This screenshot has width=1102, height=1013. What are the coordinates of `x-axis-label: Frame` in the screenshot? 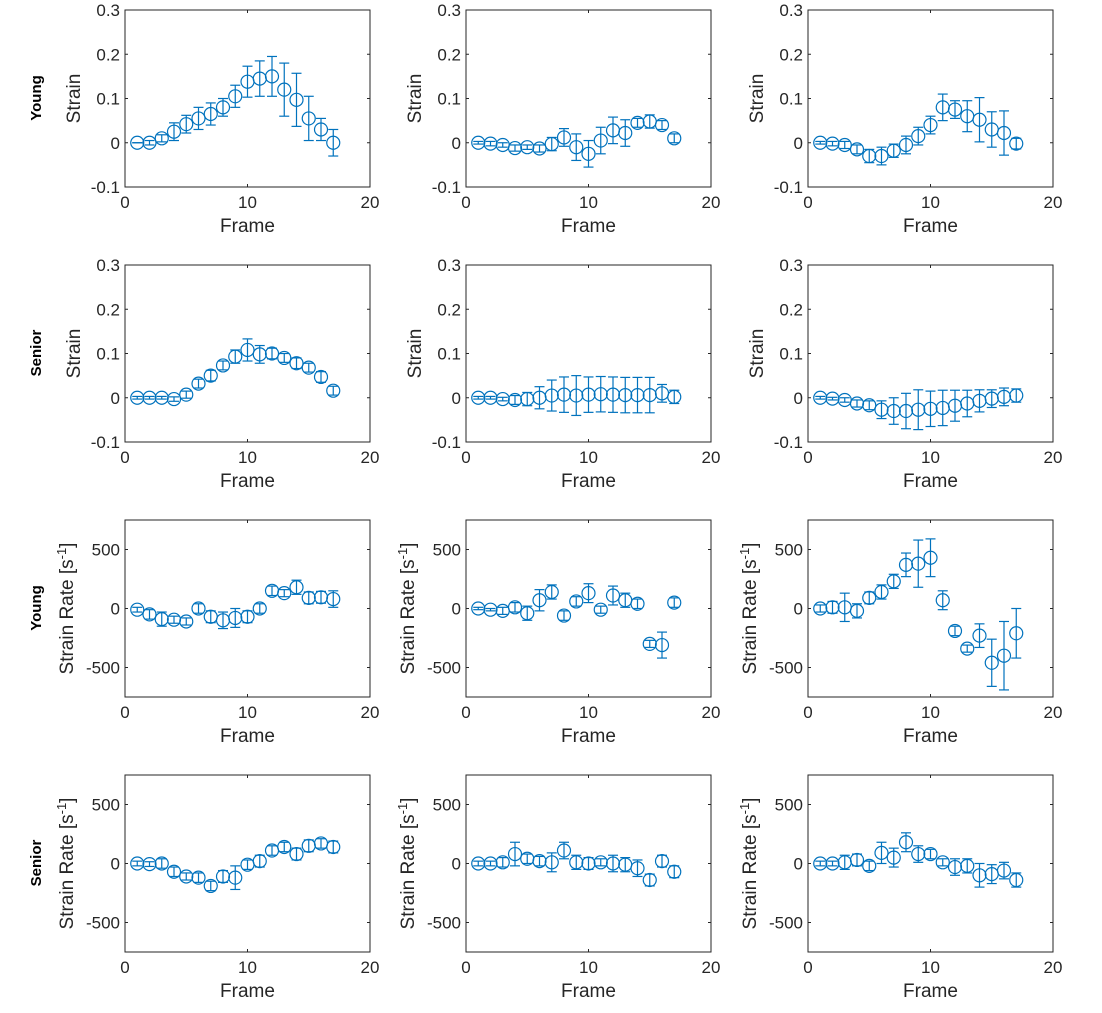 It's located at (247, 991).